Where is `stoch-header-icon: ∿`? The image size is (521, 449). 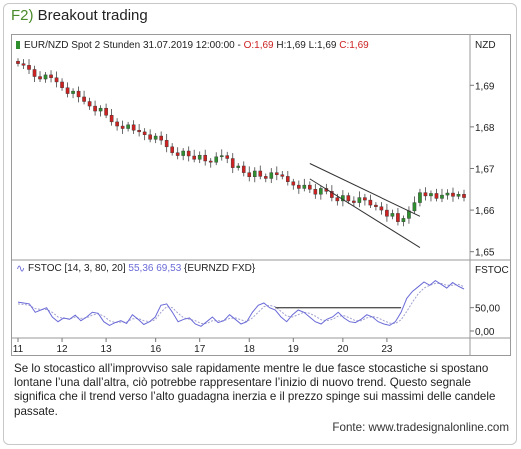 stoch-header-icon: ∿ is located at coordinates (20, 269).